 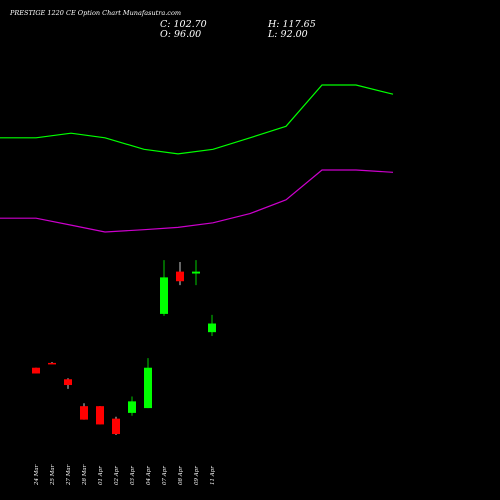 What do you see at coordinates (287, 34) in the screenshot?
I see `low-label: L: 92.00` at bounding box center [287, 34].